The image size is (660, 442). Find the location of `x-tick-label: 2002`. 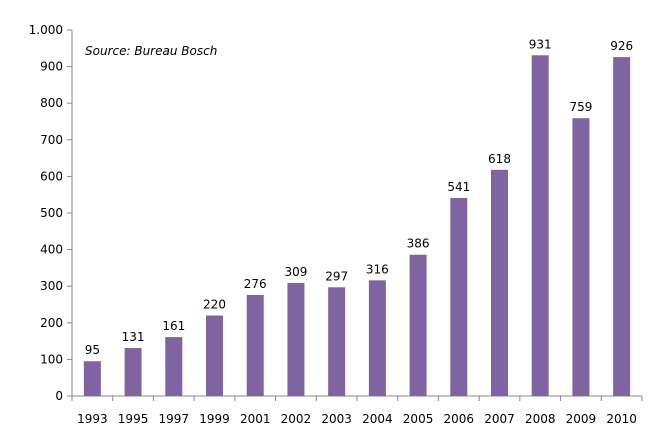

x-tick-label: 2002 is located at coordinates (296, 419).